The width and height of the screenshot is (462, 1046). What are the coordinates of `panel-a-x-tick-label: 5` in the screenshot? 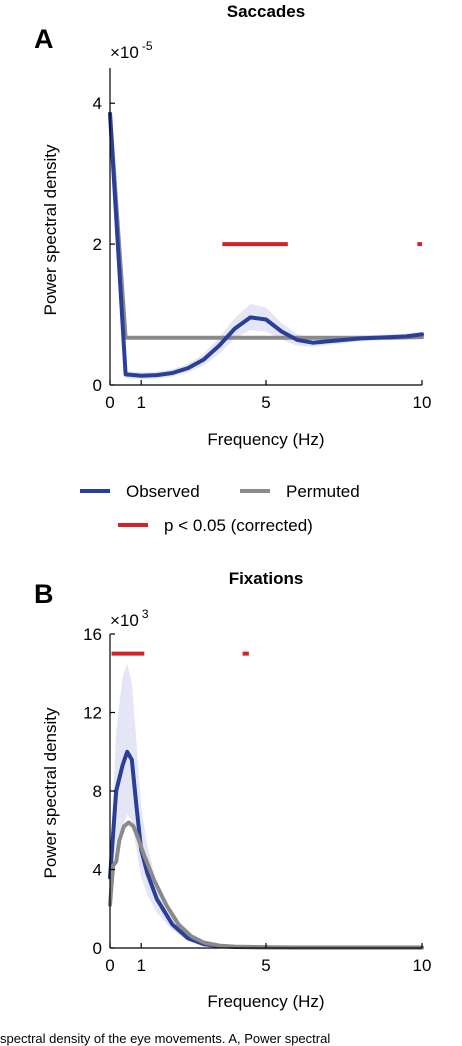 It's located at (265, 402).